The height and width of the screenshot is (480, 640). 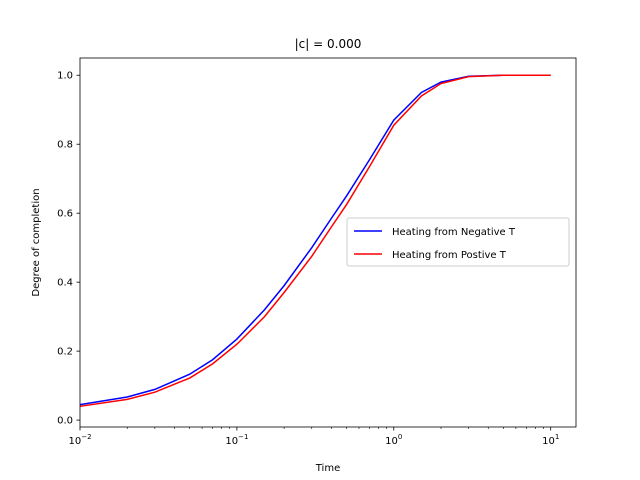 What do you see at coordinates (65, 421) in the screenshot?
I see `y-tick-label: 0.0` at bounding box center [65, 421].